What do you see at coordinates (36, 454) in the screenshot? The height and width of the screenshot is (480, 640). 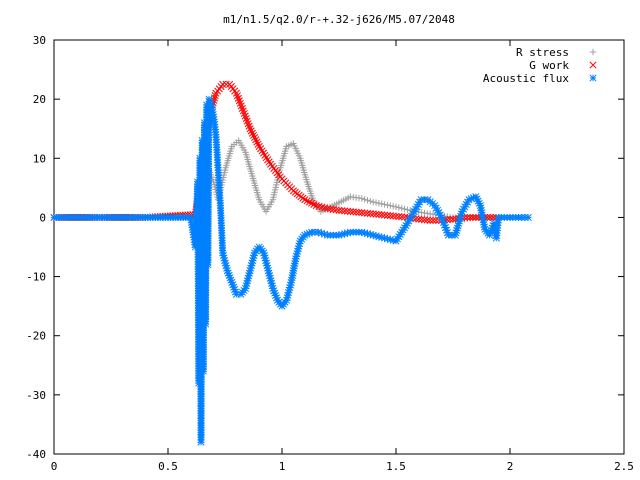 I see `y-tick-label: -40` at bounding box center [36, 454].